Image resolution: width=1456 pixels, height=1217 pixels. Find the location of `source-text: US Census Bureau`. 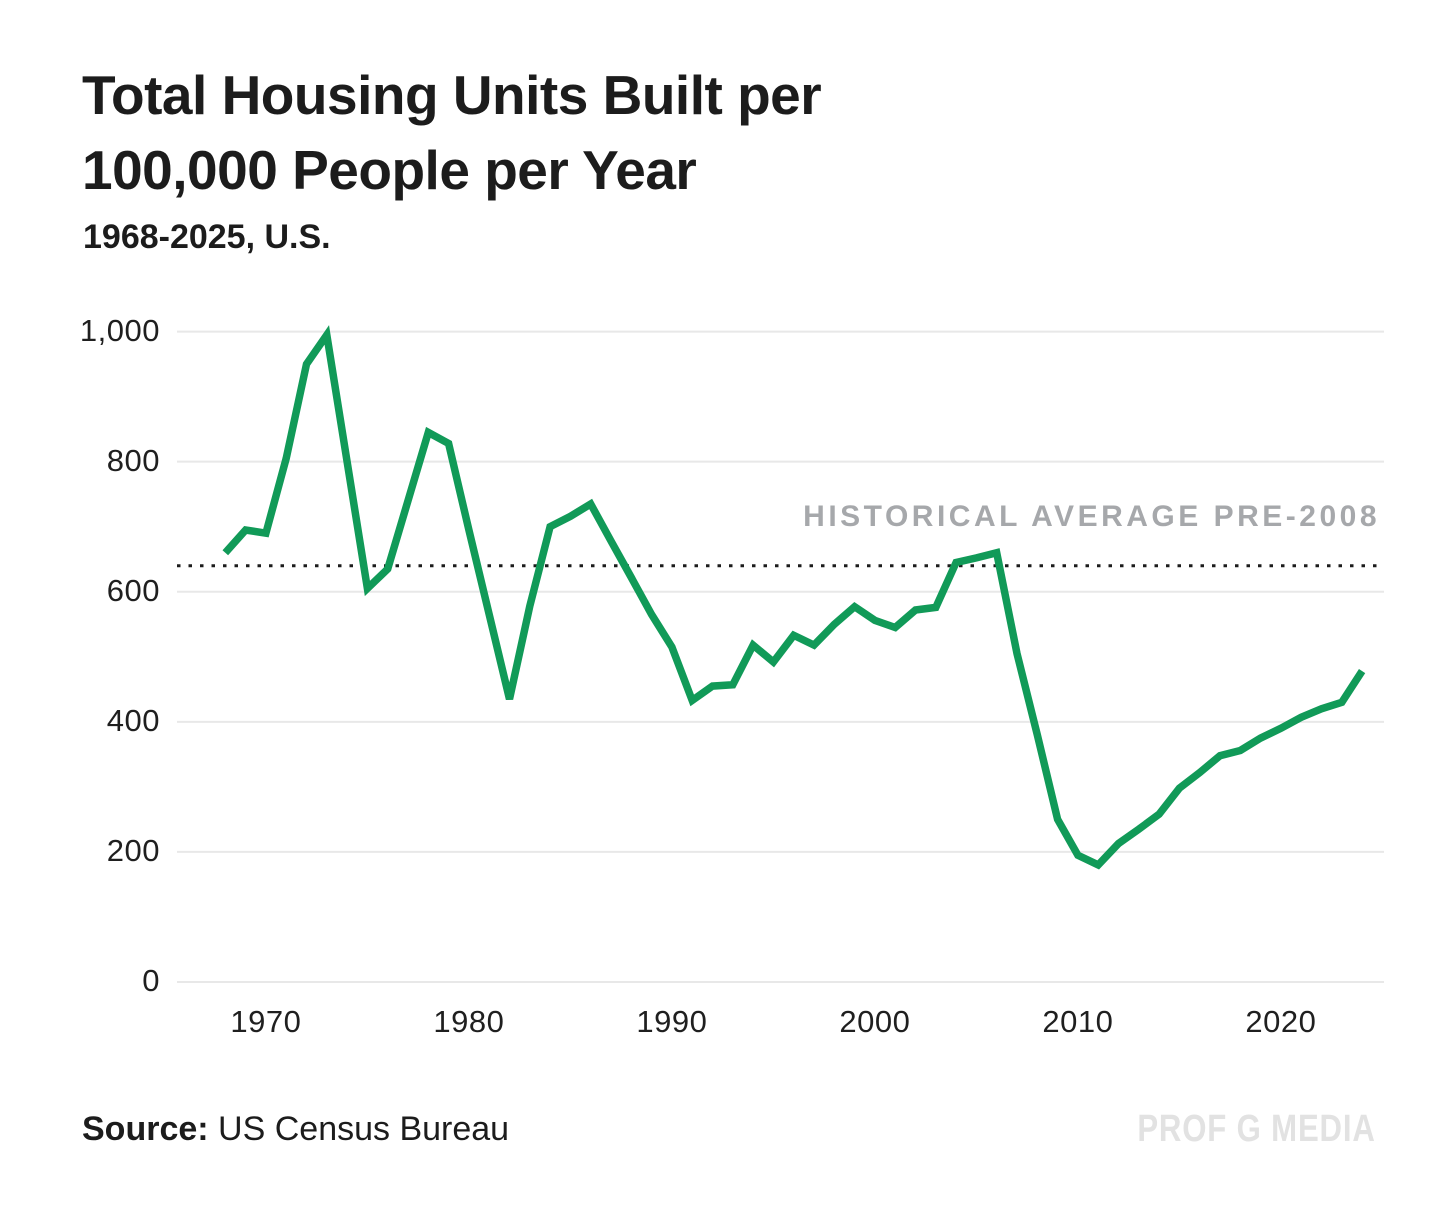

source-text: US Census Bureau is located at coordinates (364, 1129).